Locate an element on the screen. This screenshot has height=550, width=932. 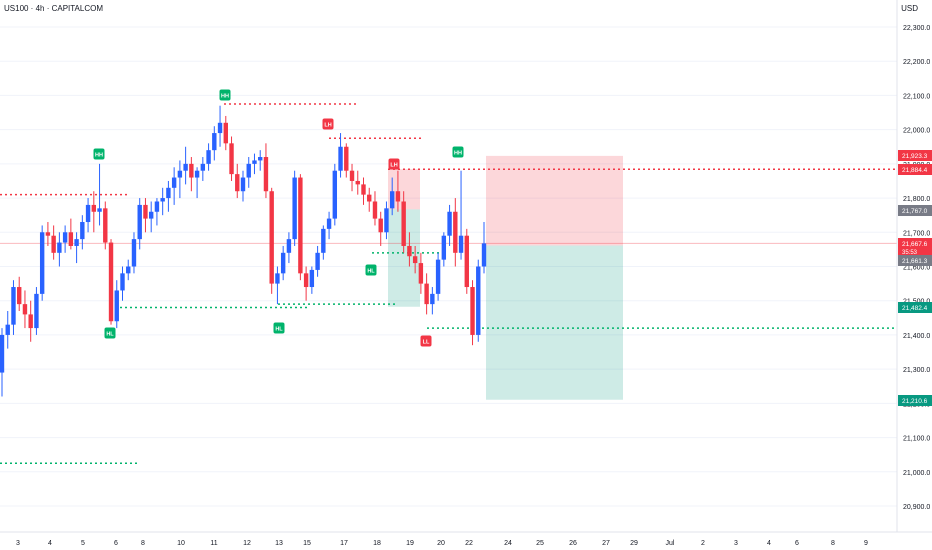
price-tick-label: 21,400.0 is located at coordinates (916, 336).